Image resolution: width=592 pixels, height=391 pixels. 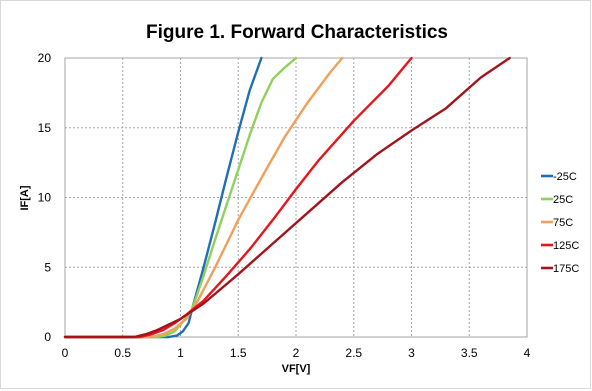 I want to click on legend-label: 175C, so click(x=566, y=269).